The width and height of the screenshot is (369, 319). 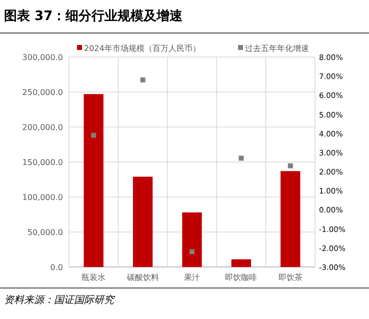 What do you see at coordinates (94, 277) in the screenshot?
I see `x-tick-label: 瓶装水` at bounding box center [94, 277].